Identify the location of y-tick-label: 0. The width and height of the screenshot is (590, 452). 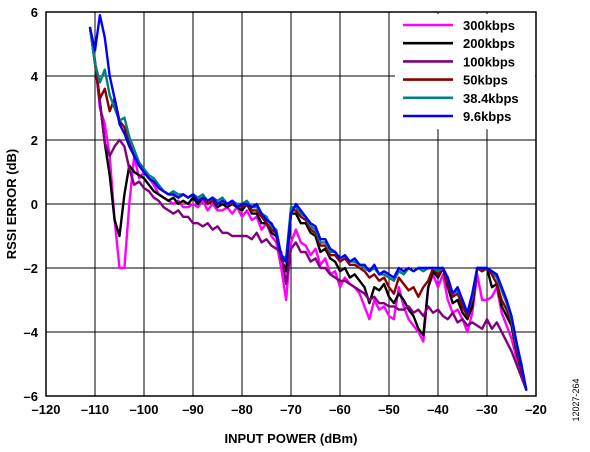
(34, 204).